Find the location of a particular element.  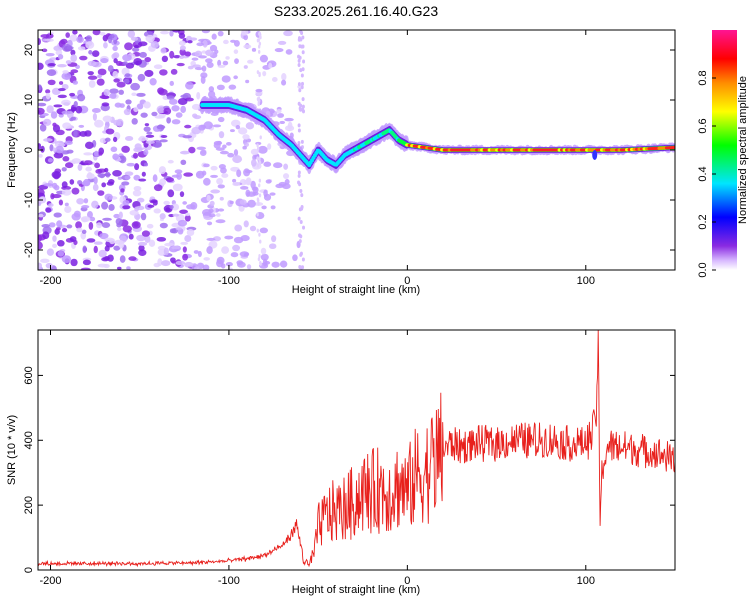

colorbar-label: Normalized spectral amplitude is located at coordinates (743, 150).